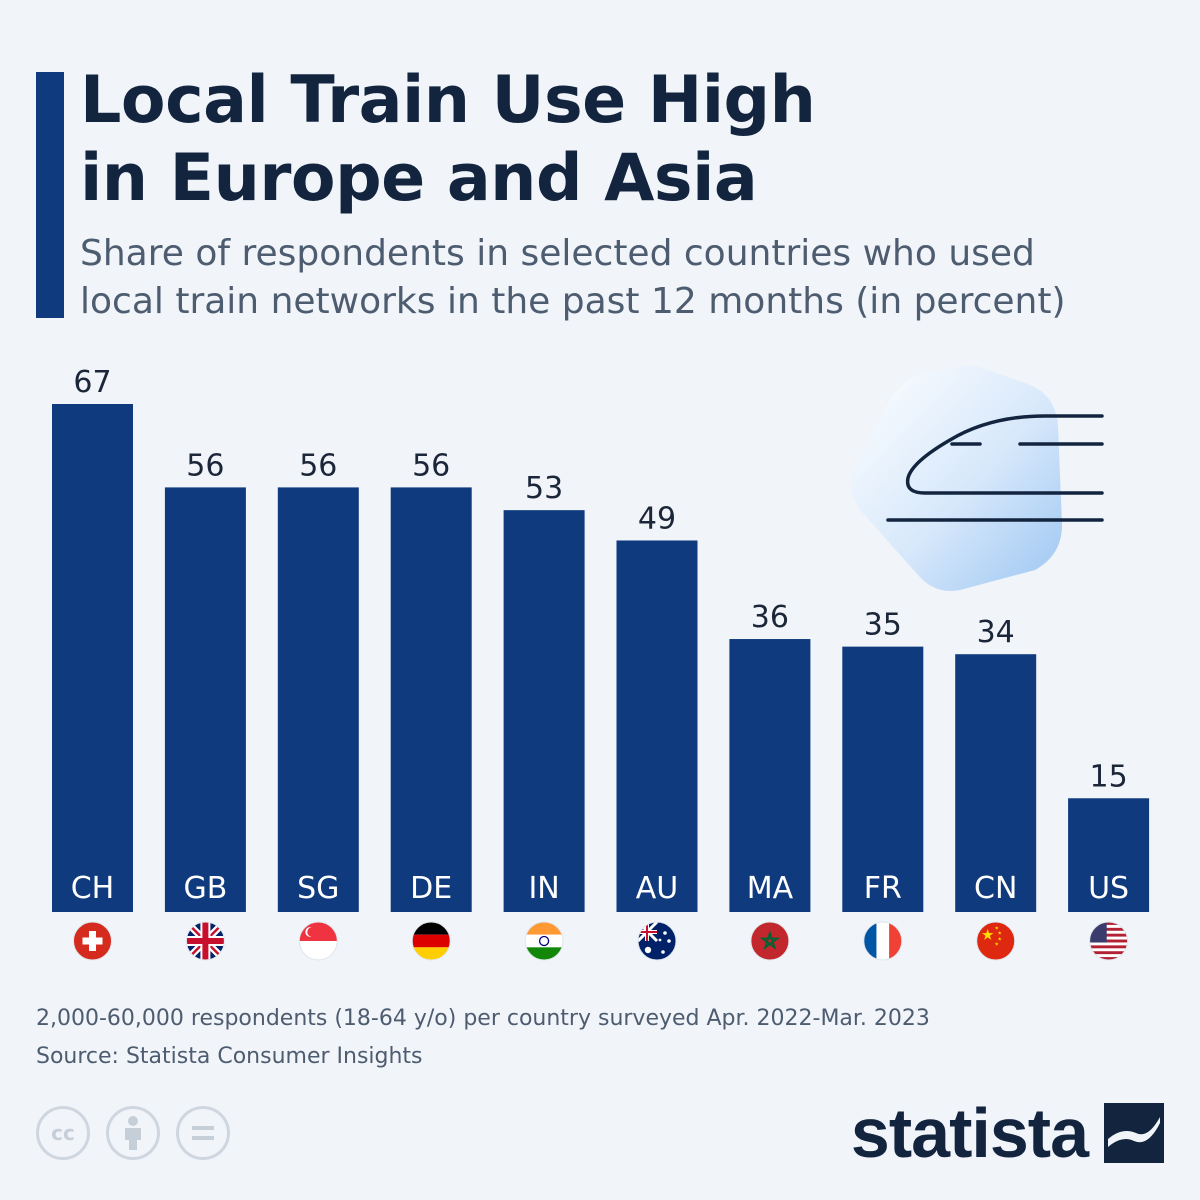 This screenshot has height=1200, width=1200. Describe the element at coordinates (657, 726) in the screenshot. I see `bar-au` at that location.